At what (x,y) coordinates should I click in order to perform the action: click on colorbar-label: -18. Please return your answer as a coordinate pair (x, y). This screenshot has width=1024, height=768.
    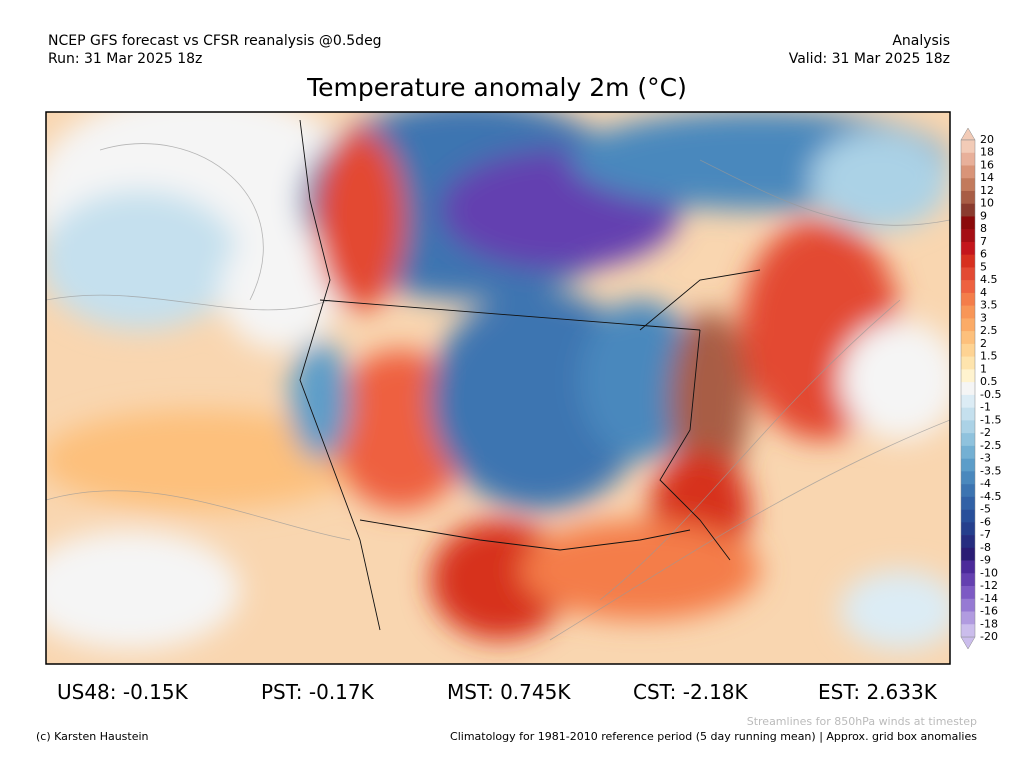
    Looking at the image, I should click on (989, 623).